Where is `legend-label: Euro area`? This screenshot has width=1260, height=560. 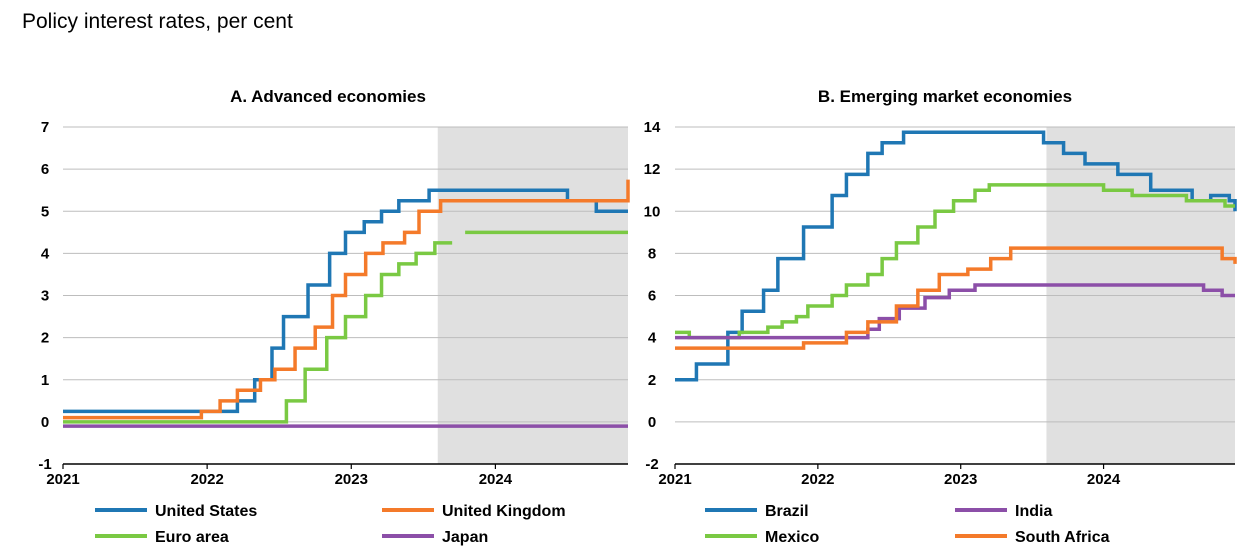 legend-label: Euro area is located at coordinates (192, 537).